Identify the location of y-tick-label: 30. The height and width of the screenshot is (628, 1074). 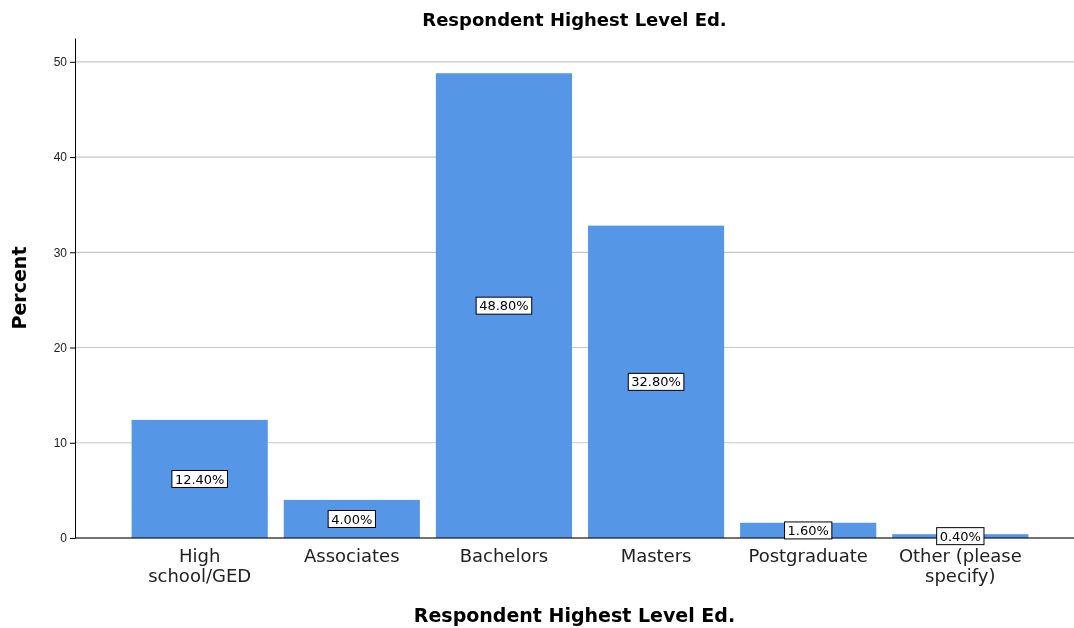
(60, 252).